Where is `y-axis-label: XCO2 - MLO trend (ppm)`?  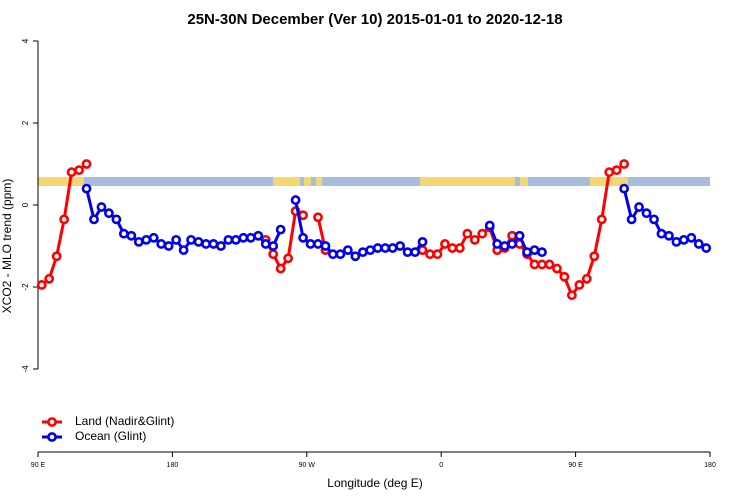 y-axis-label: XCO2 - MLO trend (ppm) is located at coordinates (7, 246).